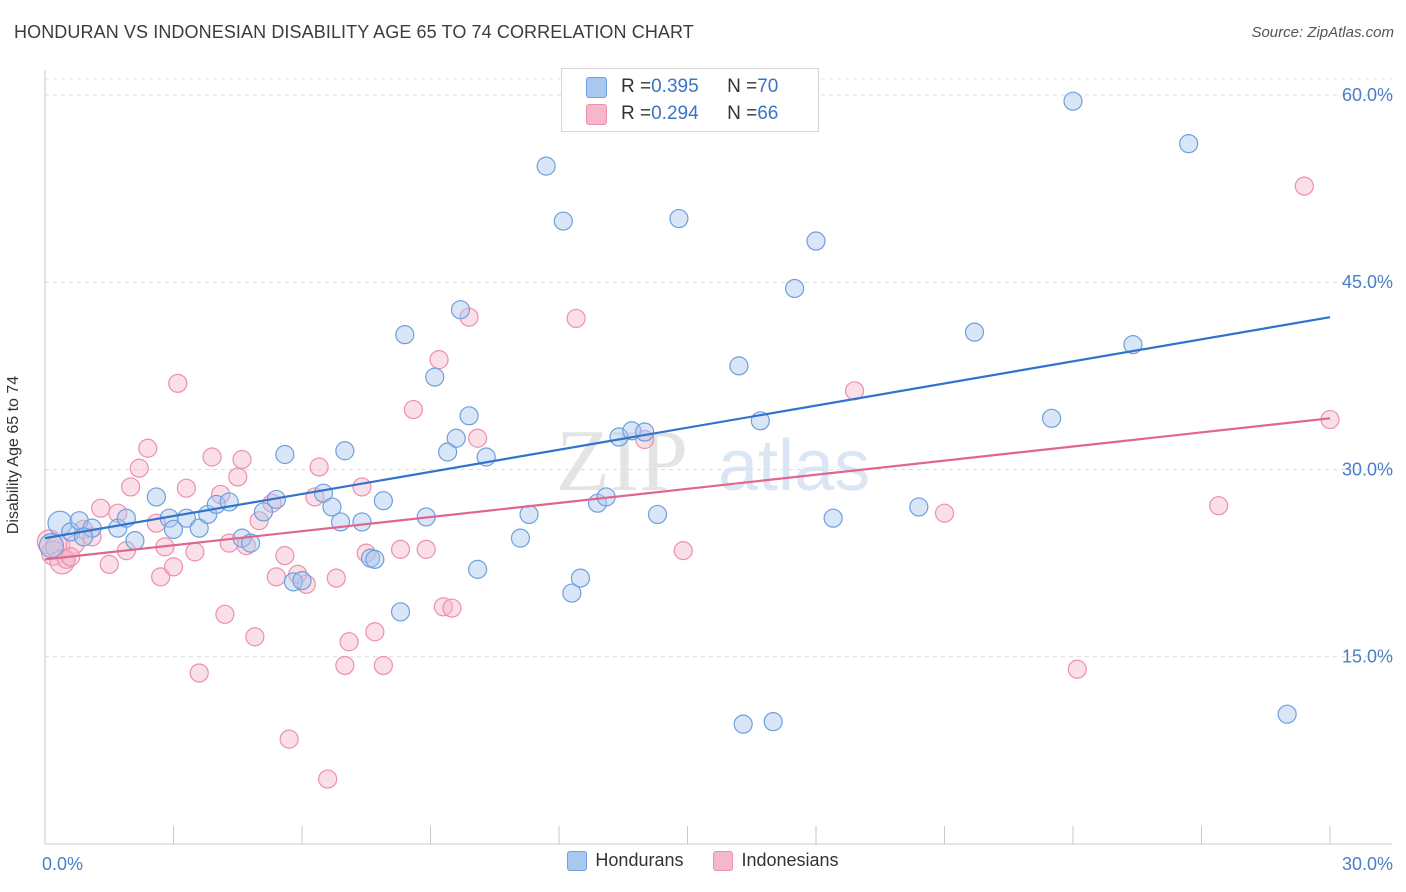  Describe the element at coordinates (596, 114) in the screenshot. I see `legend-swatch-indonesians` at that location.